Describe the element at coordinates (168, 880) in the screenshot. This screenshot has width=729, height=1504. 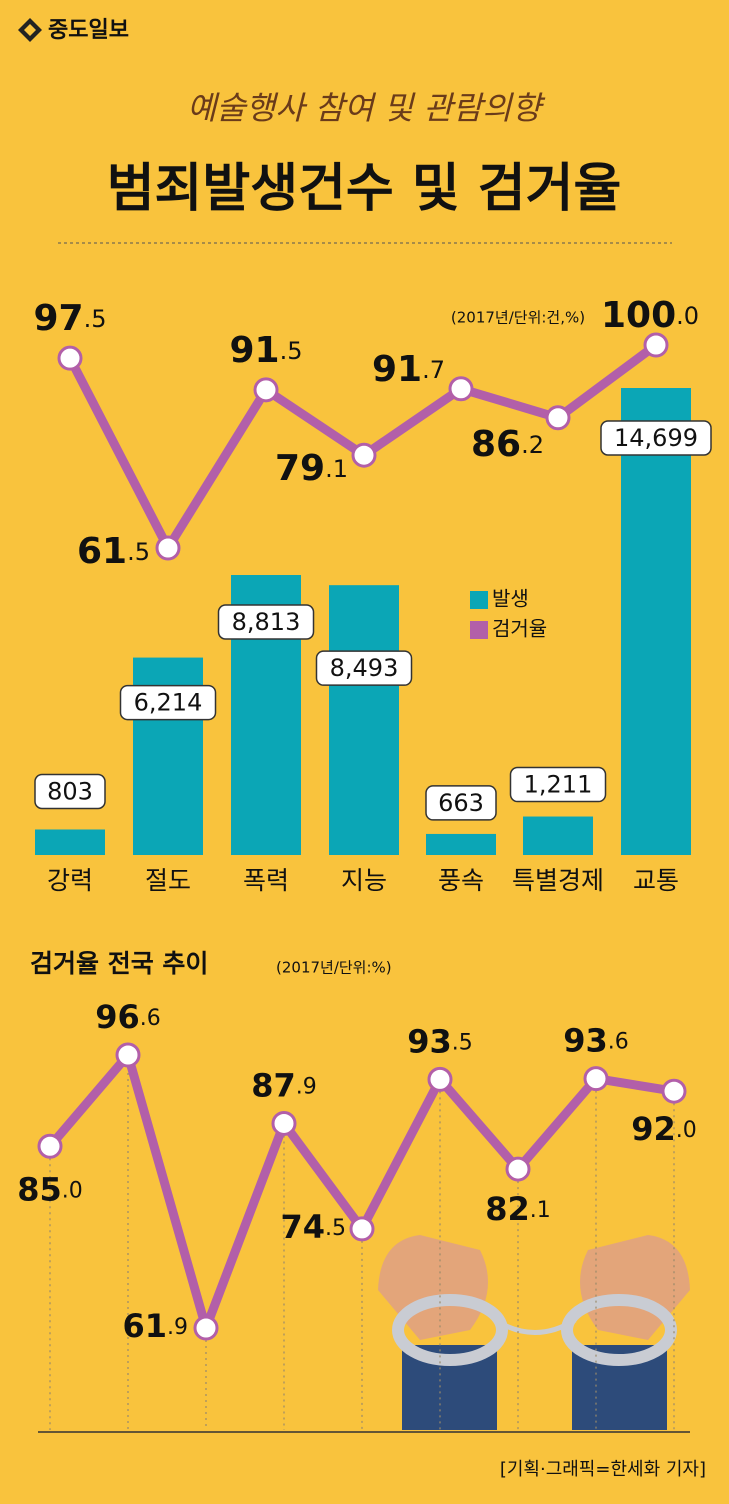
I see `x-tick-label: 절도` at that location.